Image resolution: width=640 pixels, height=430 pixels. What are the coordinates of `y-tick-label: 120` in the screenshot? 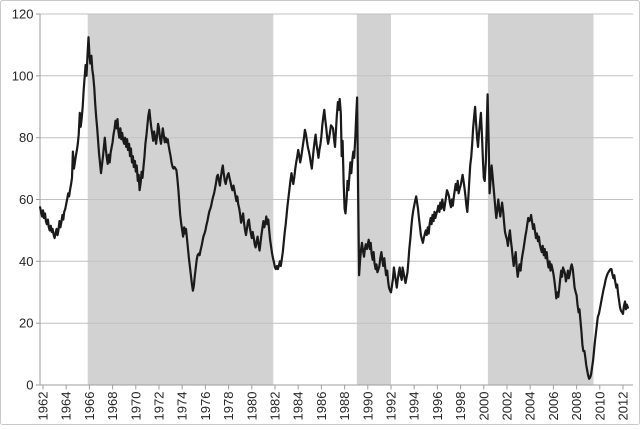 It's located at (23, 14).